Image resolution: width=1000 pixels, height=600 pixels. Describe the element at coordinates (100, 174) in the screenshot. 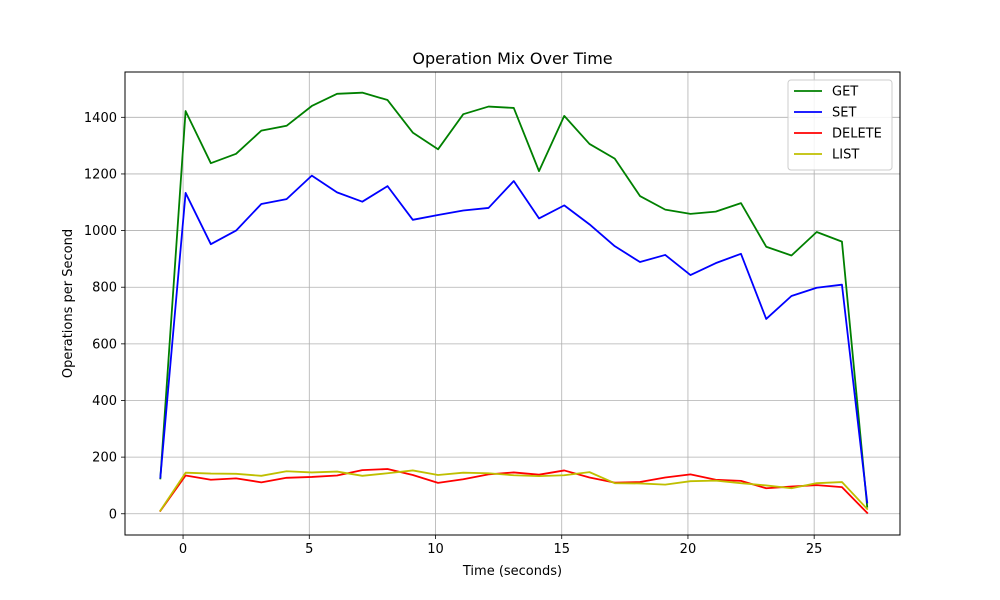

I see `y-tick-label: 1200` at that location.